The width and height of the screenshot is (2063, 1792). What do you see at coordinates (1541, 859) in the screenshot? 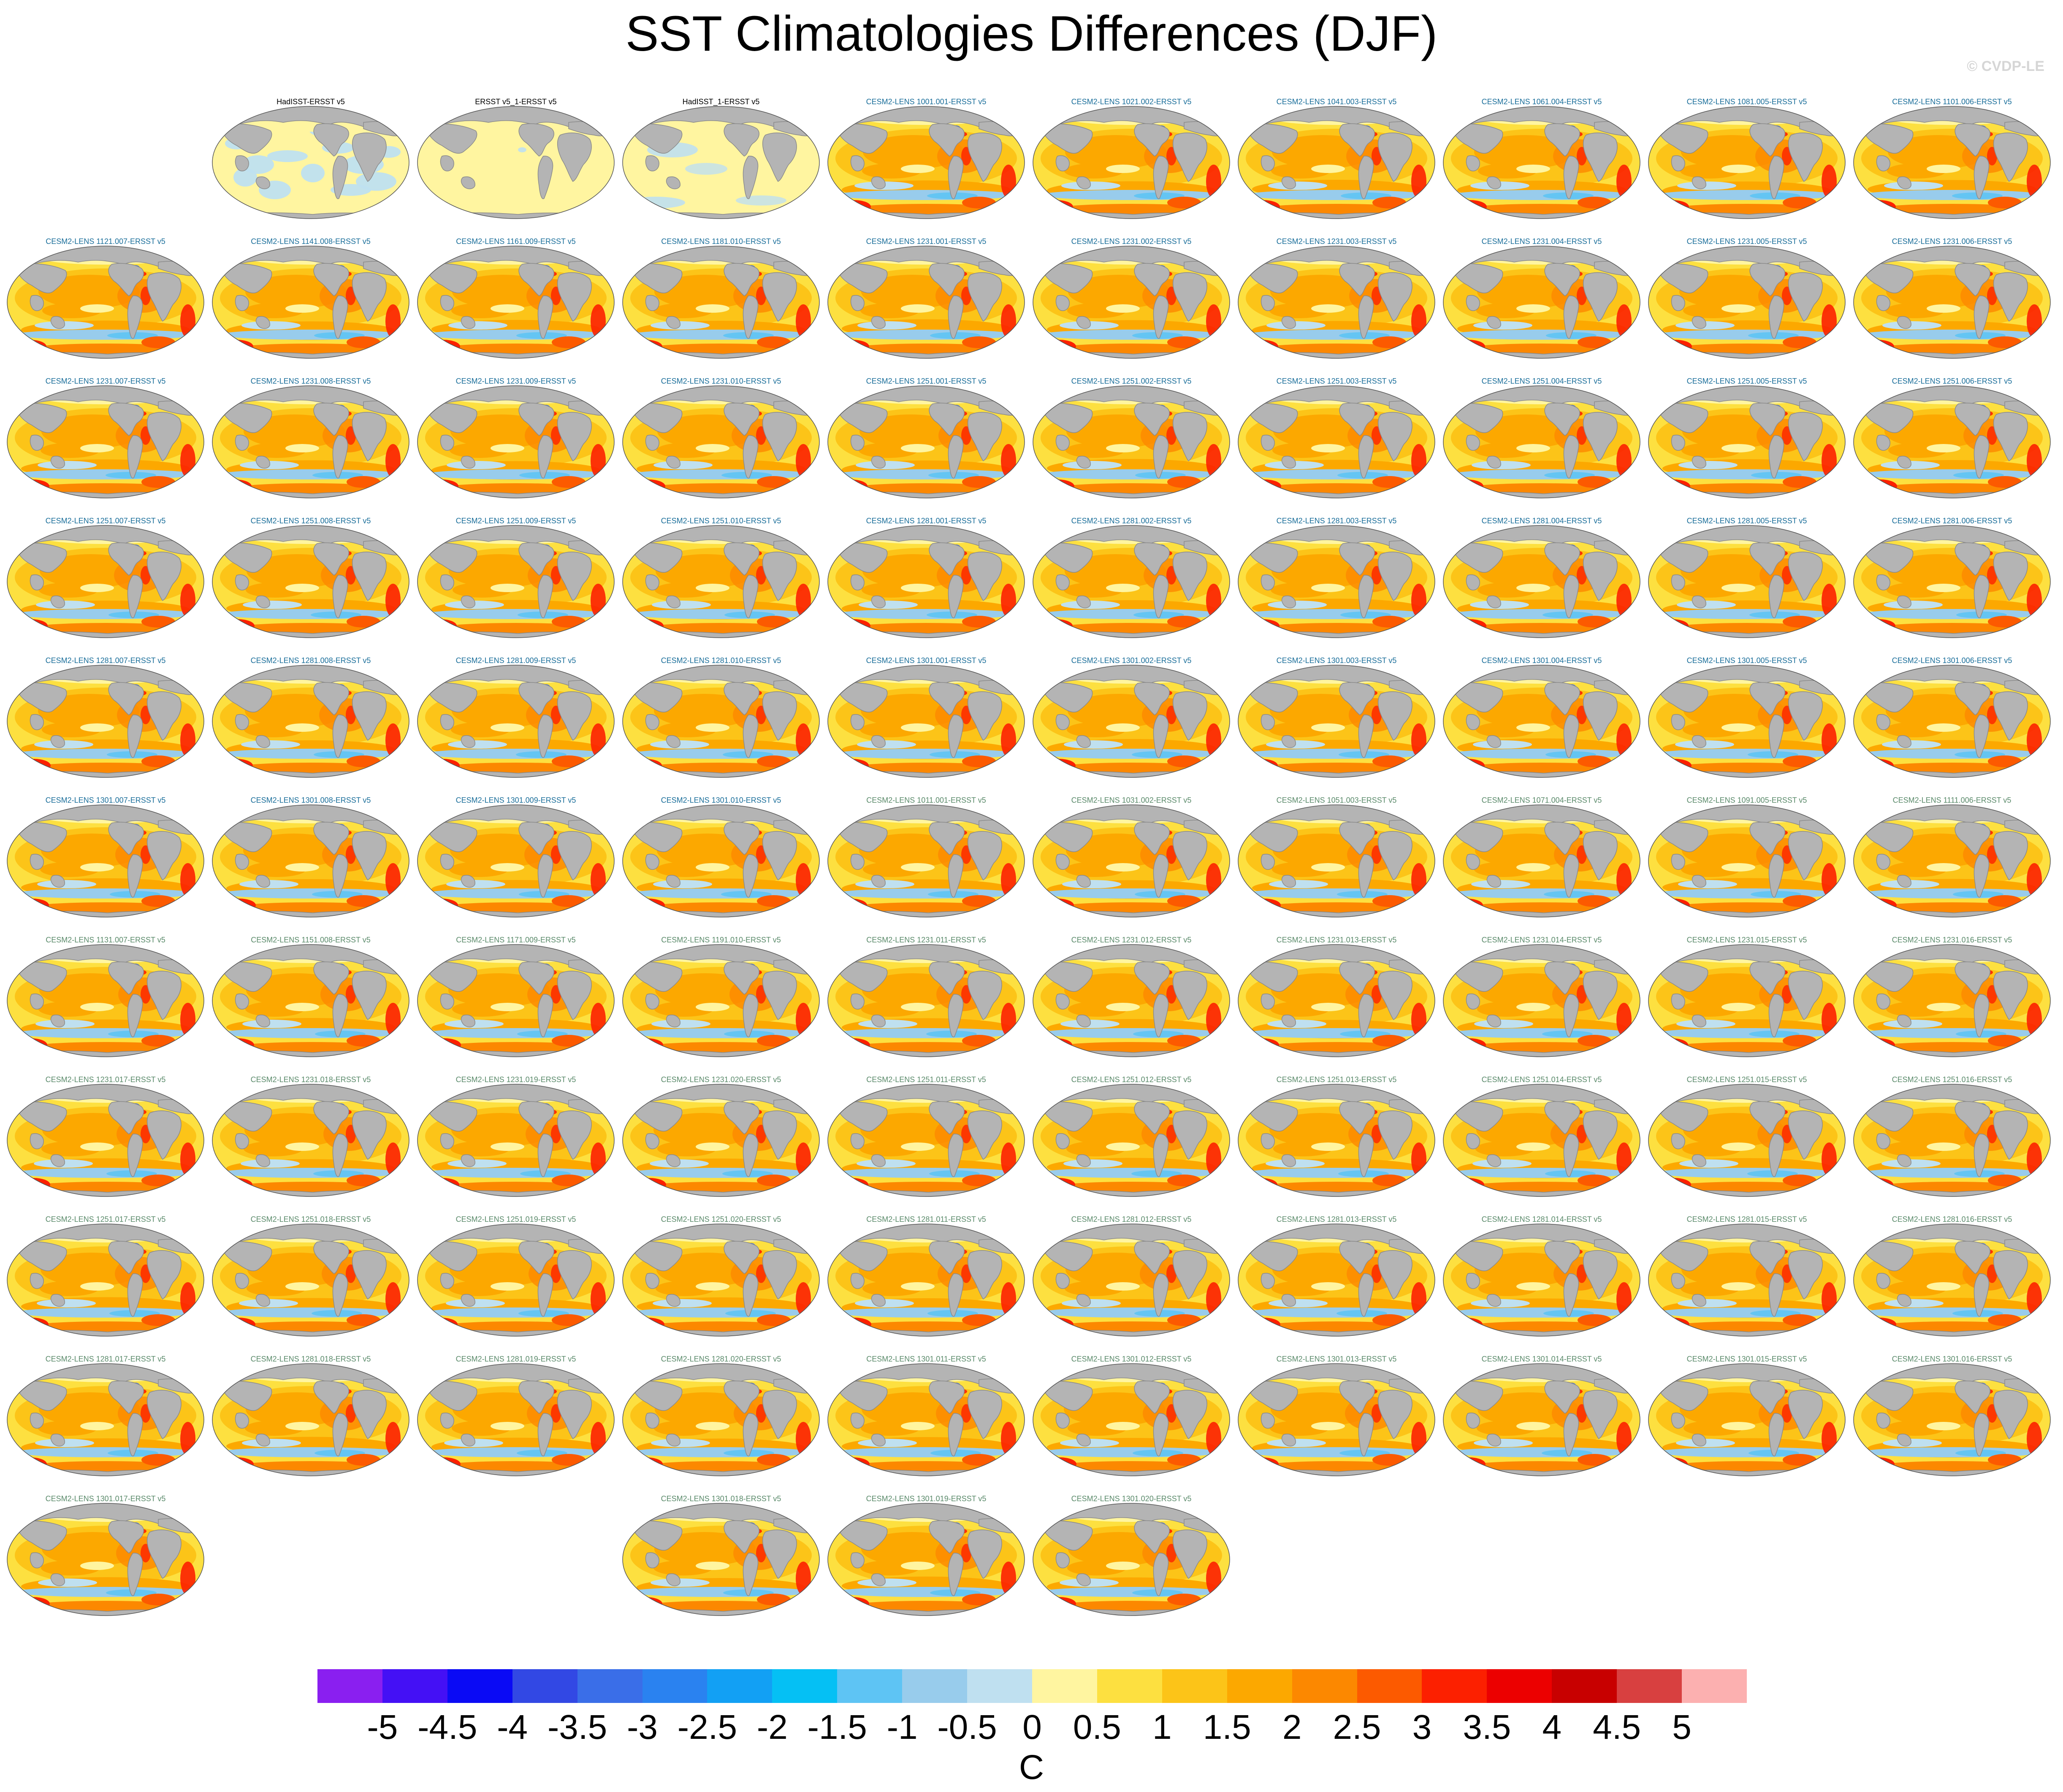
I see `map-panel: CESM2-LENS 1071.004-ERSST v5` at bounding box center [1541, 859].